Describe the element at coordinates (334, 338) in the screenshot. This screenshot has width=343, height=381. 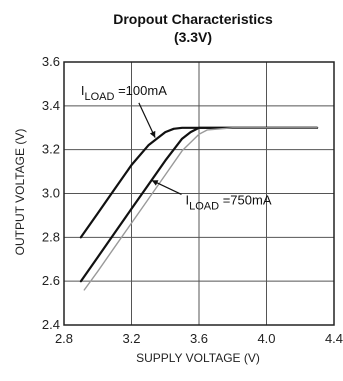
I see `x-tick-label: 4.4` at that location.